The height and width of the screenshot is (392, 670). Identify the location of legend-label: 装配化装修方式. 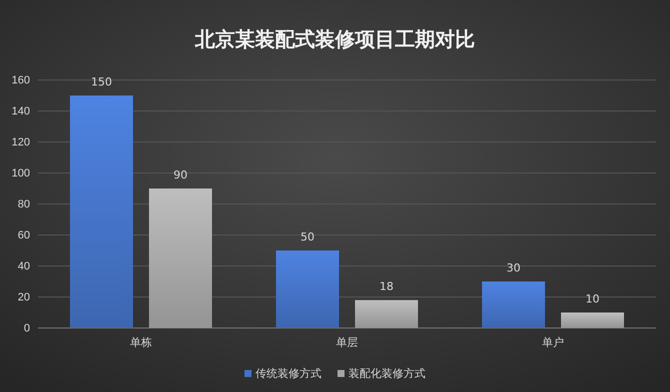
(387, 373).